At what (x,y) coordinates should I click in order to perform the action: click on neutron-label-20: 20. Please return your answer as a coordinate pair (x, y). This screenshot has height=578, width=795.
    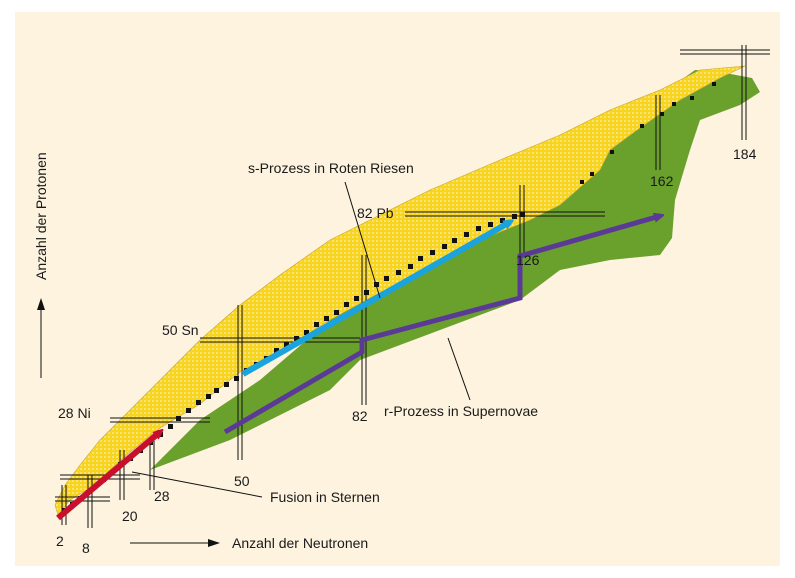
    Looking at the image, I should click on (130, 516).